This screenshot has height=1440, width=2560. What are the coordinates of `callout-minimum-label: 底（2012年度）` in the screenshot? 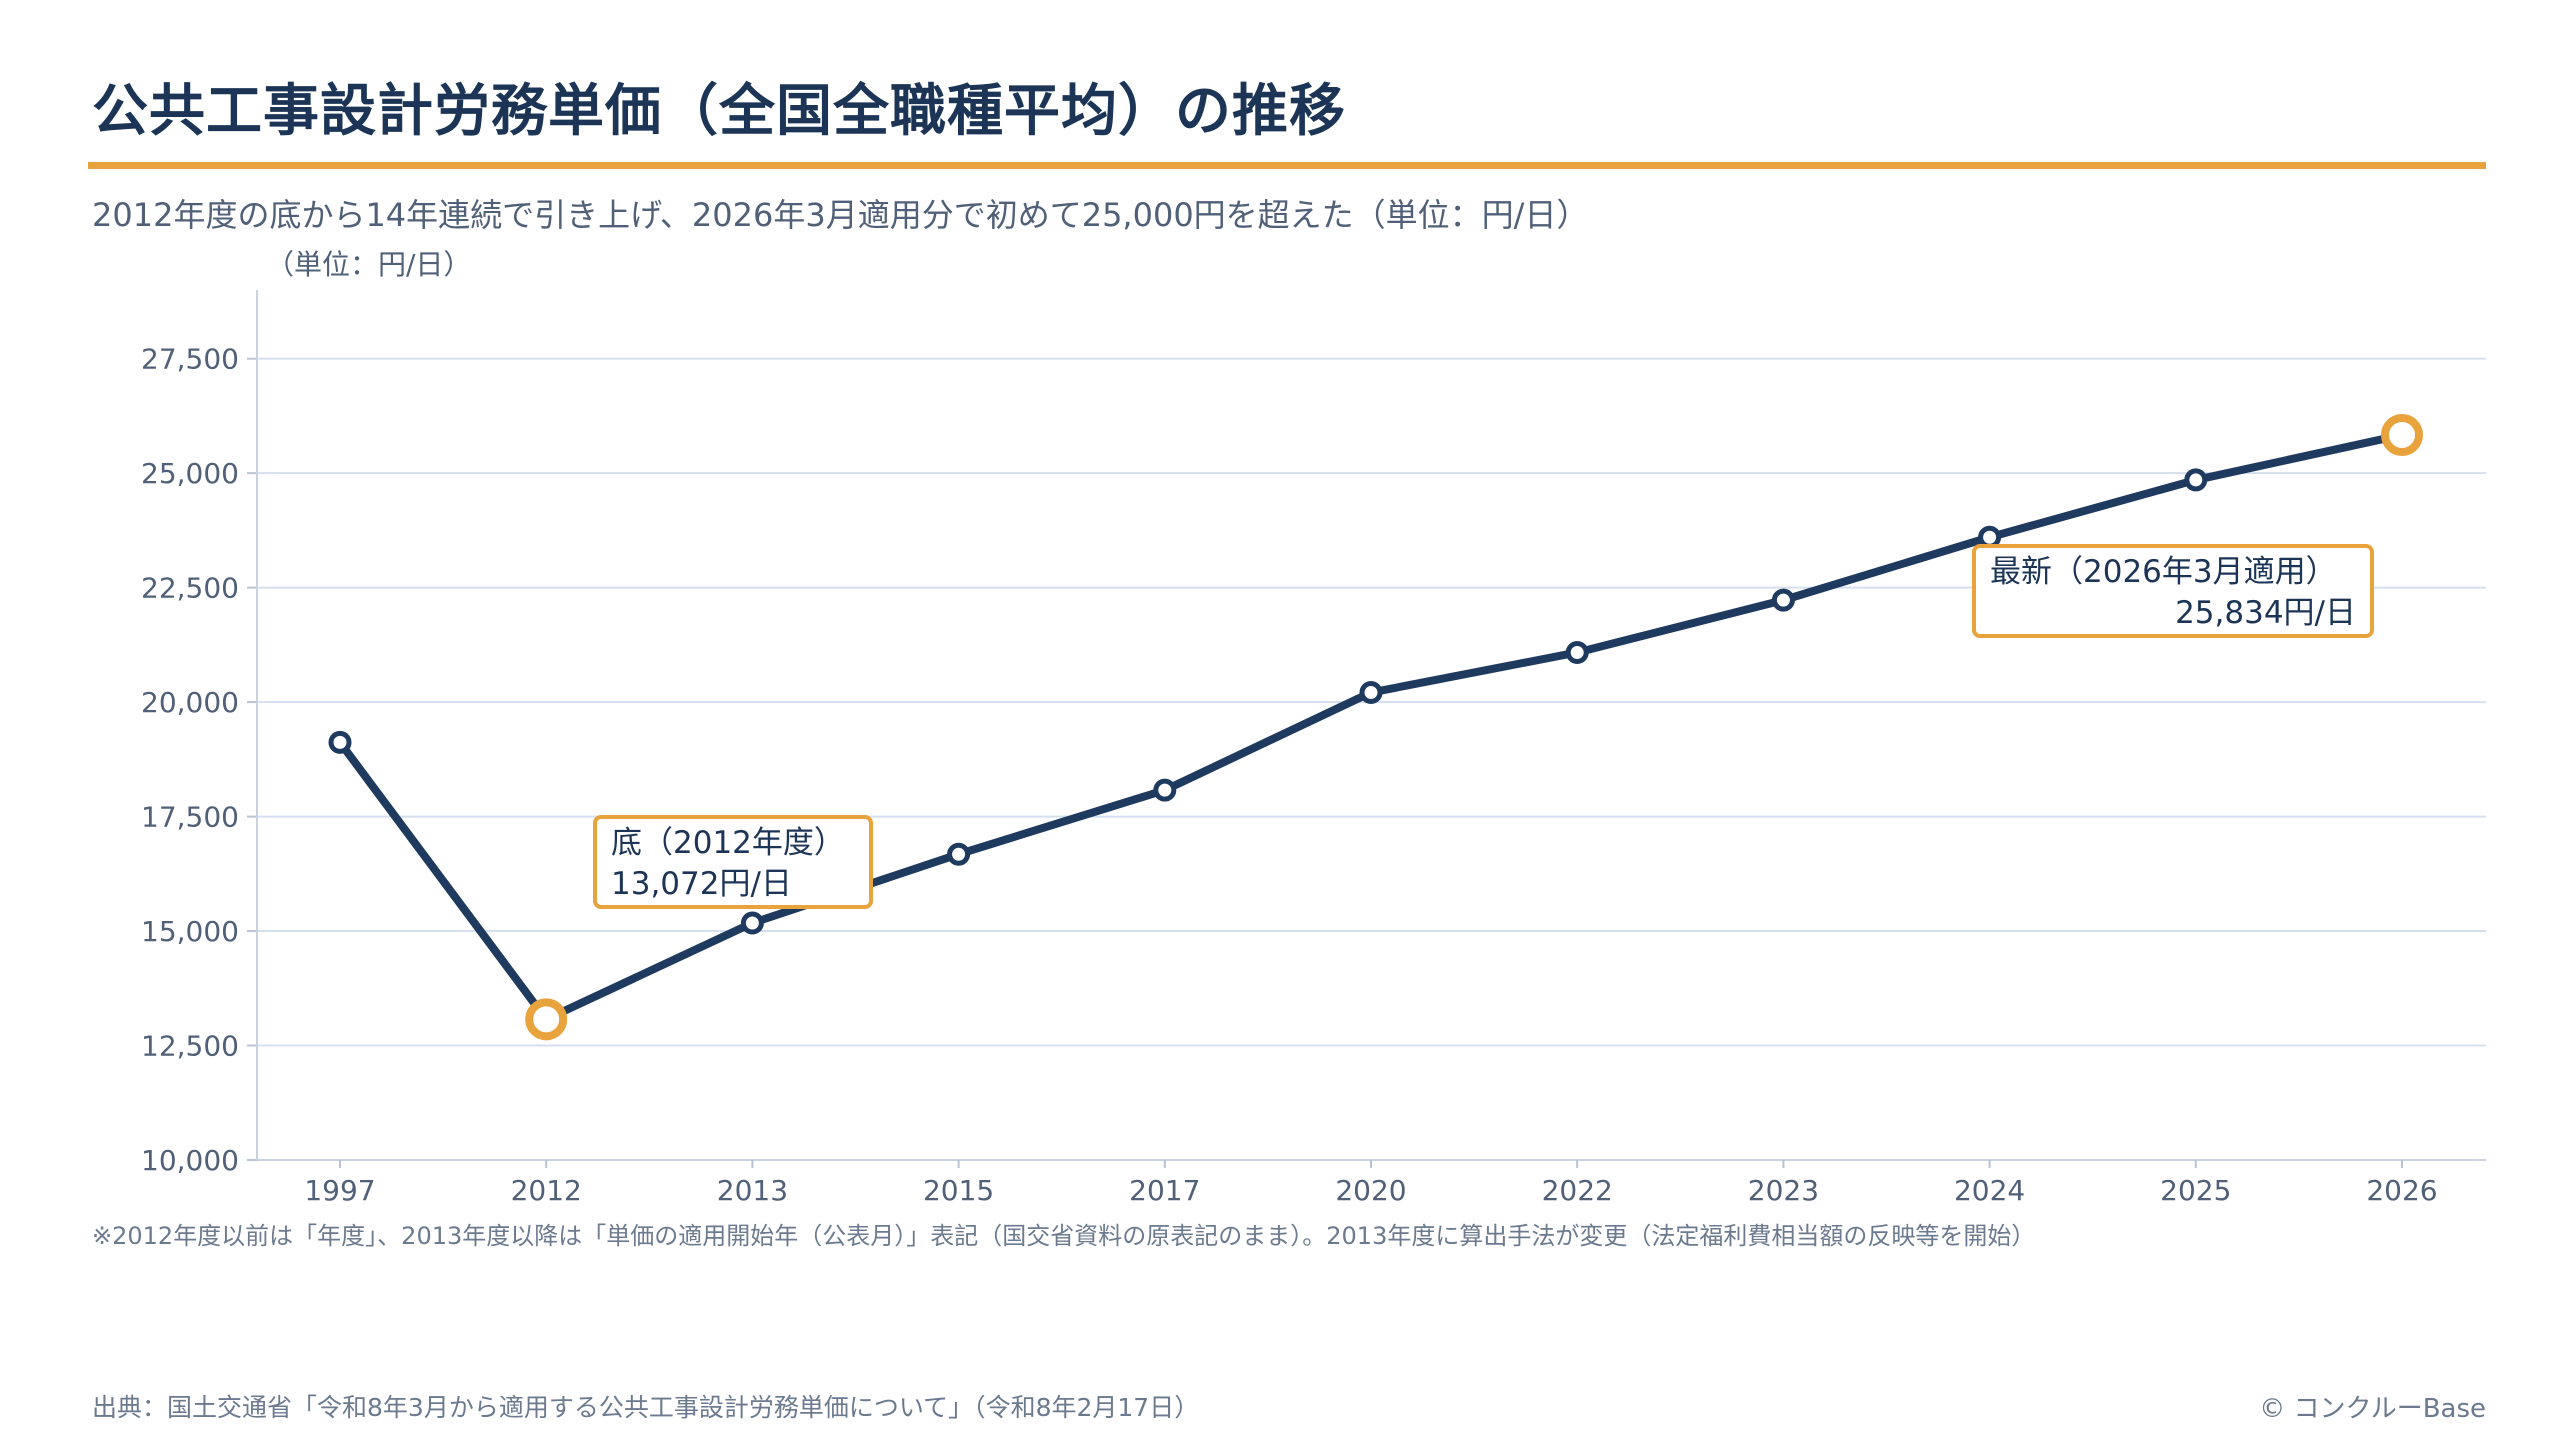 It's located at (728, 843).